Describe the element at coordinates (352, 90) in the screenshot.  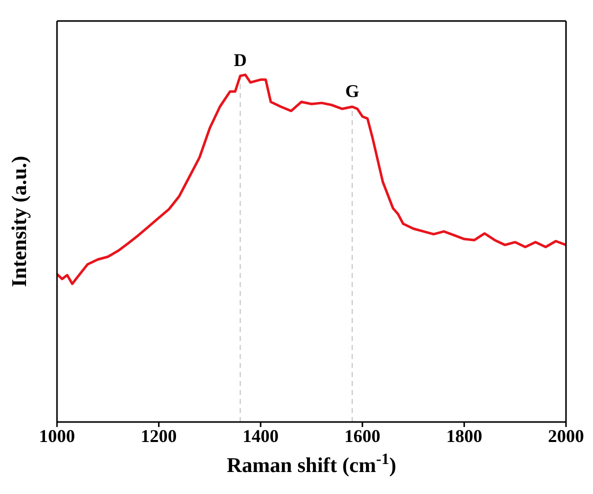
I see `ref-line-label: G` at that location.